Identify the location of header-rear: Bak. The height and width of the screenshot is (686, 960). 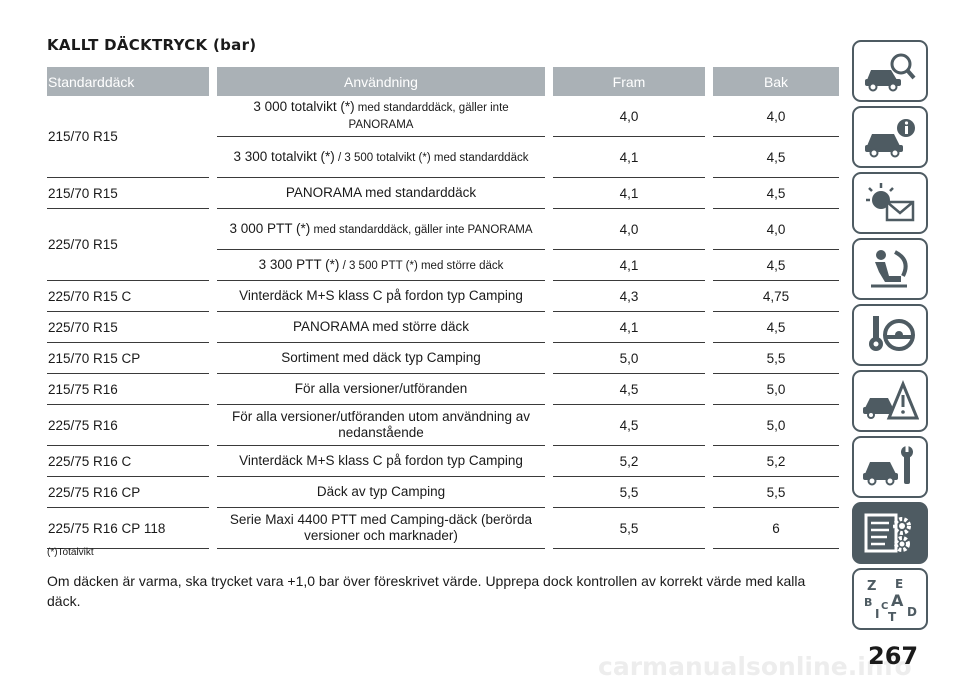
(776, 81).